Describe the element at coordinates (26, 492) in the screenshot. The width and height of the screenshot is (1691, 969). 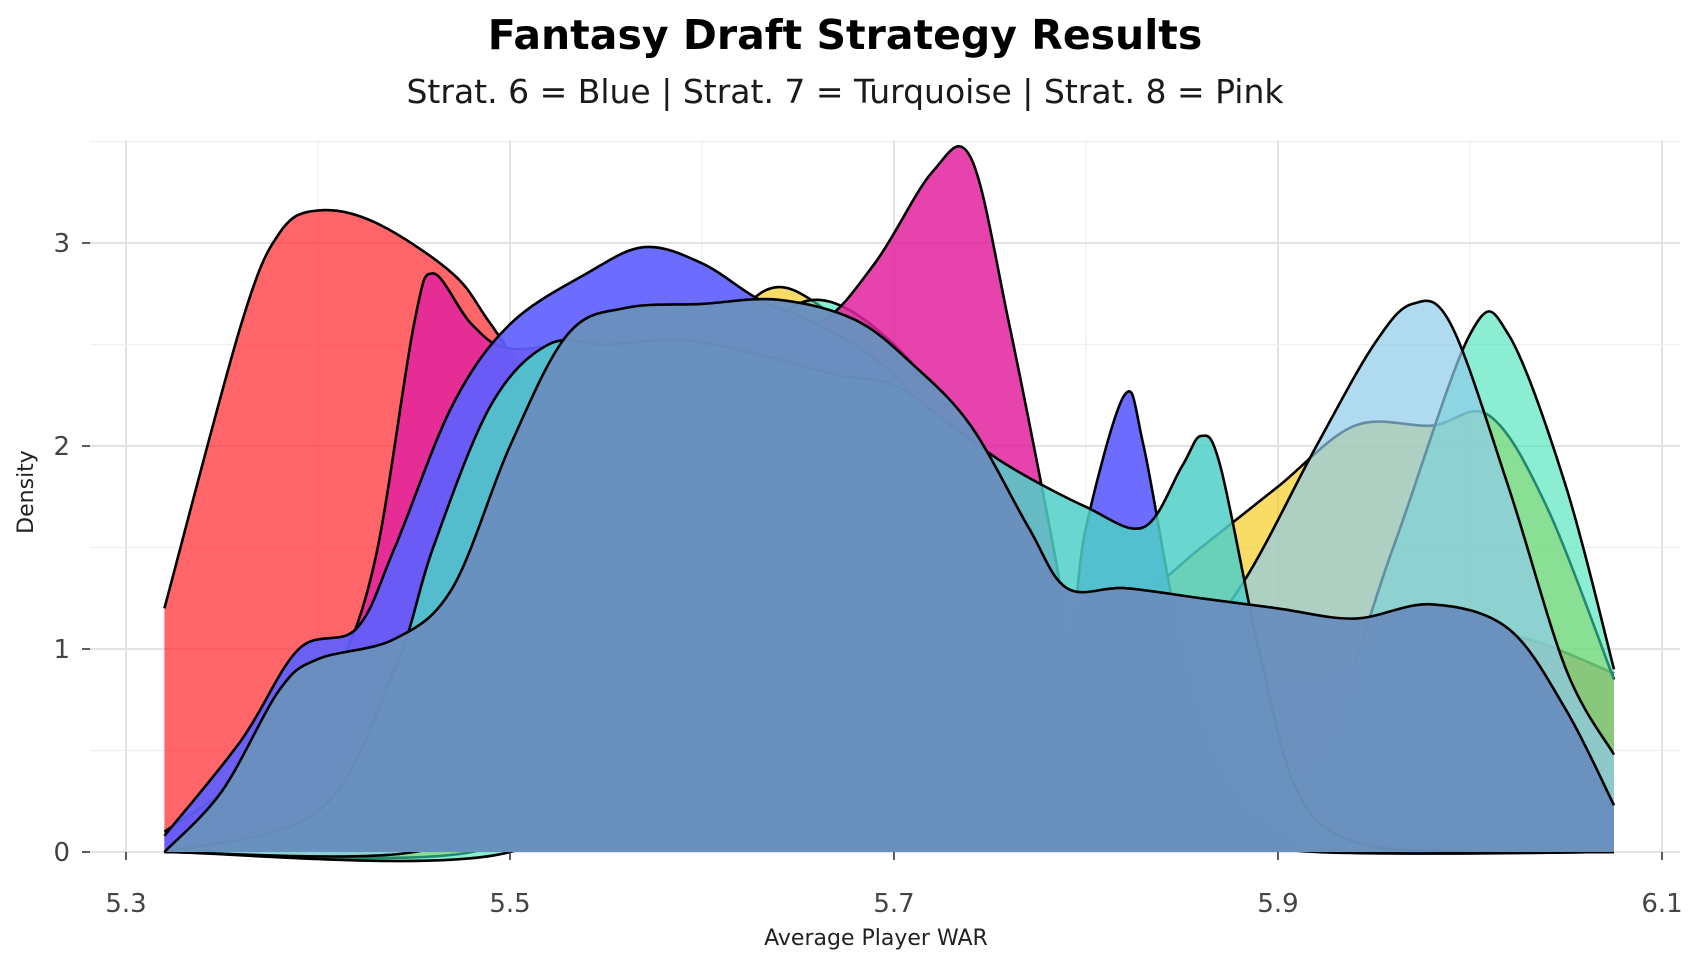
I see `y-axis-label: Density` at that location.